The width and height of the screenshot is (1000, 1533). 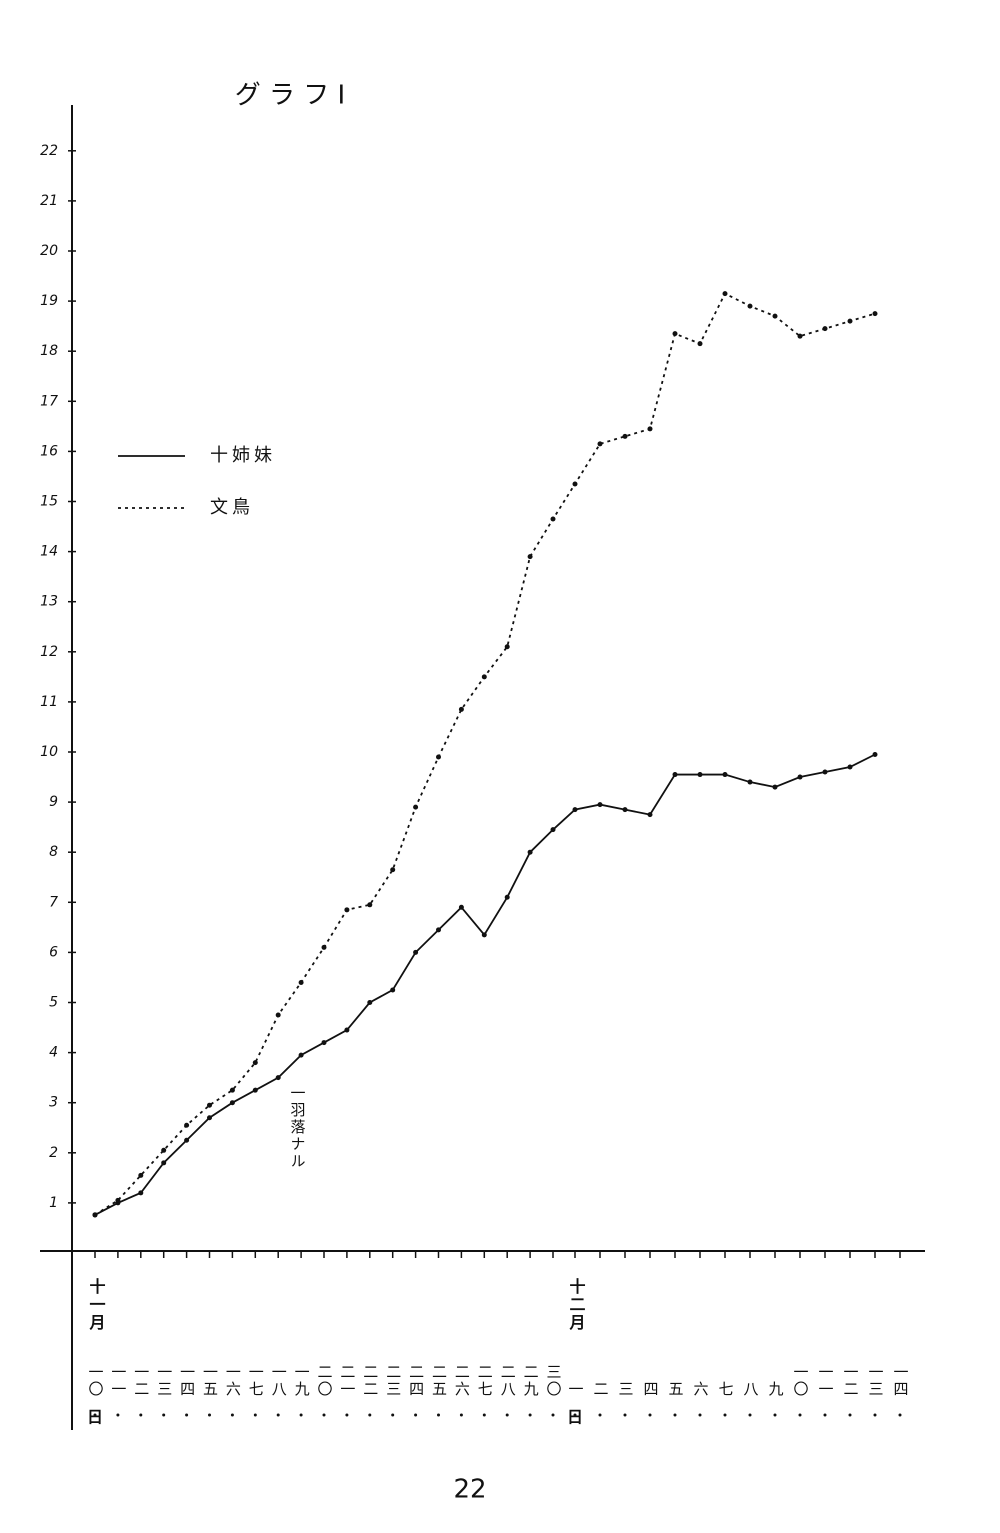 I want to click on x-tick-label: 二七, so click(x=485, y=1381).